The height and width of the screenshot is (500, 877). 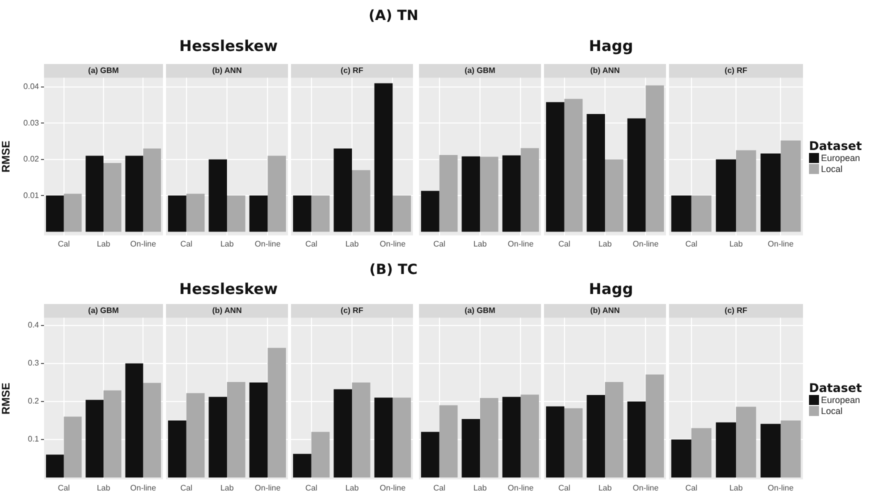 What do you see at coordinates (34, 401) in the screenshot?
I see `y-tick-label: 0.2` at bounding box center [34, 401].